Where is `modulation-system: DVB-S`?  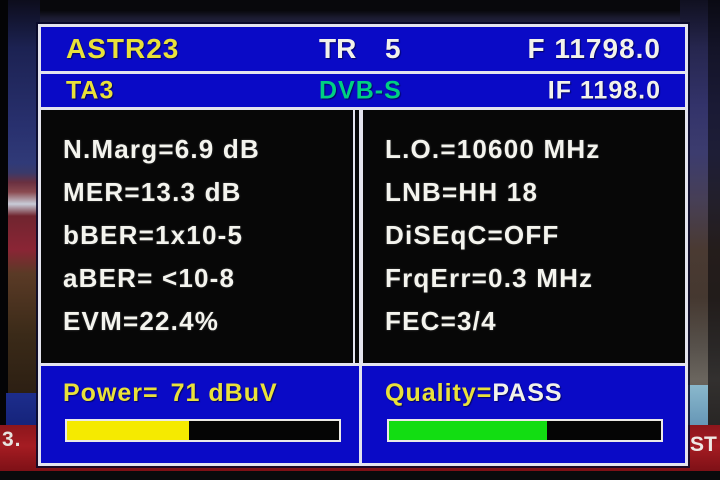 modulation-system: DVB-S is located at coordinates (360, 90).